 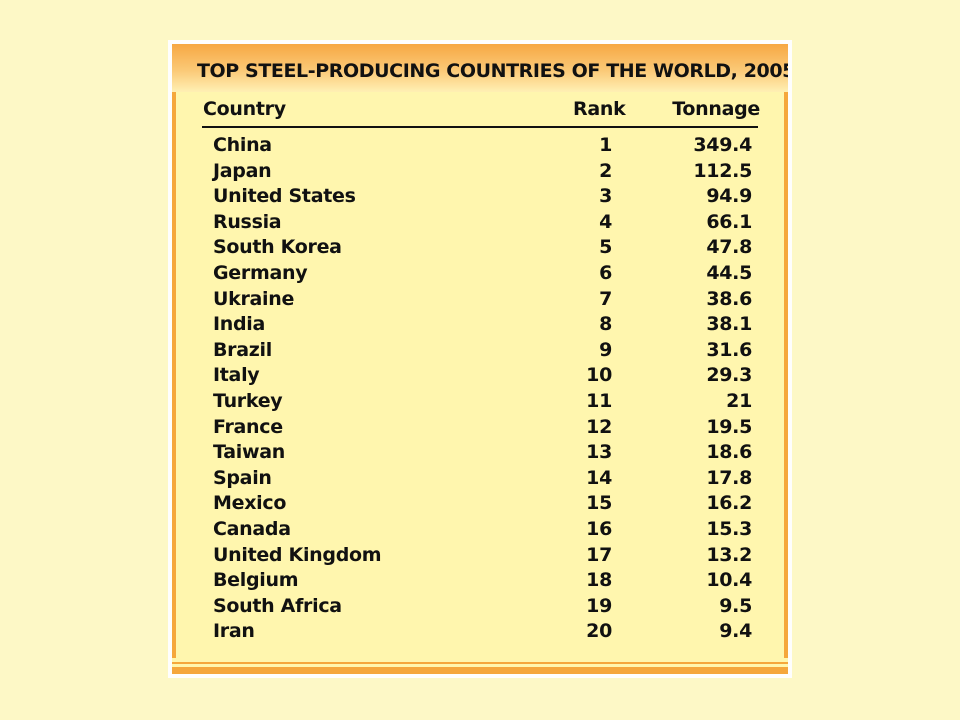 What do you see at coordinates (247, 221) in the screenshot?
I see `cell-country: Russia` at bounding box center [247, 221].